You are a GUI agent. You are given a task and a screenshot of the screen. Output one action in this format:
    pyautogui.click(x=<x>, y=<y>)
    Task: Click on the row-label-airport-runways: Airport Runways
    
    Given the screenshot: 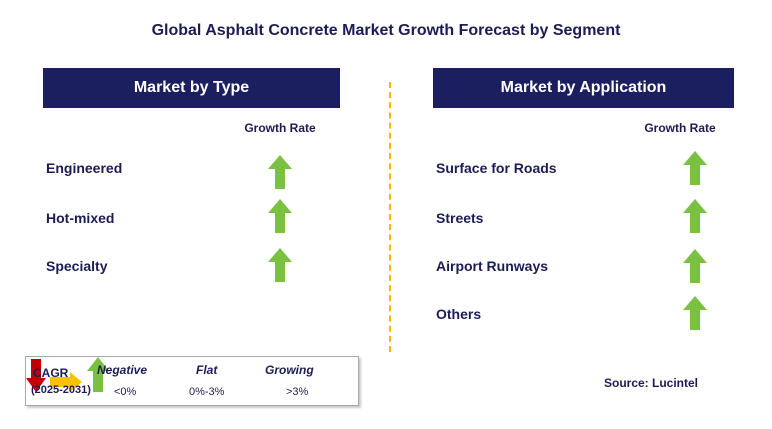 What is the action you would take?
    pyautogui.click(x=492, y=266)
    